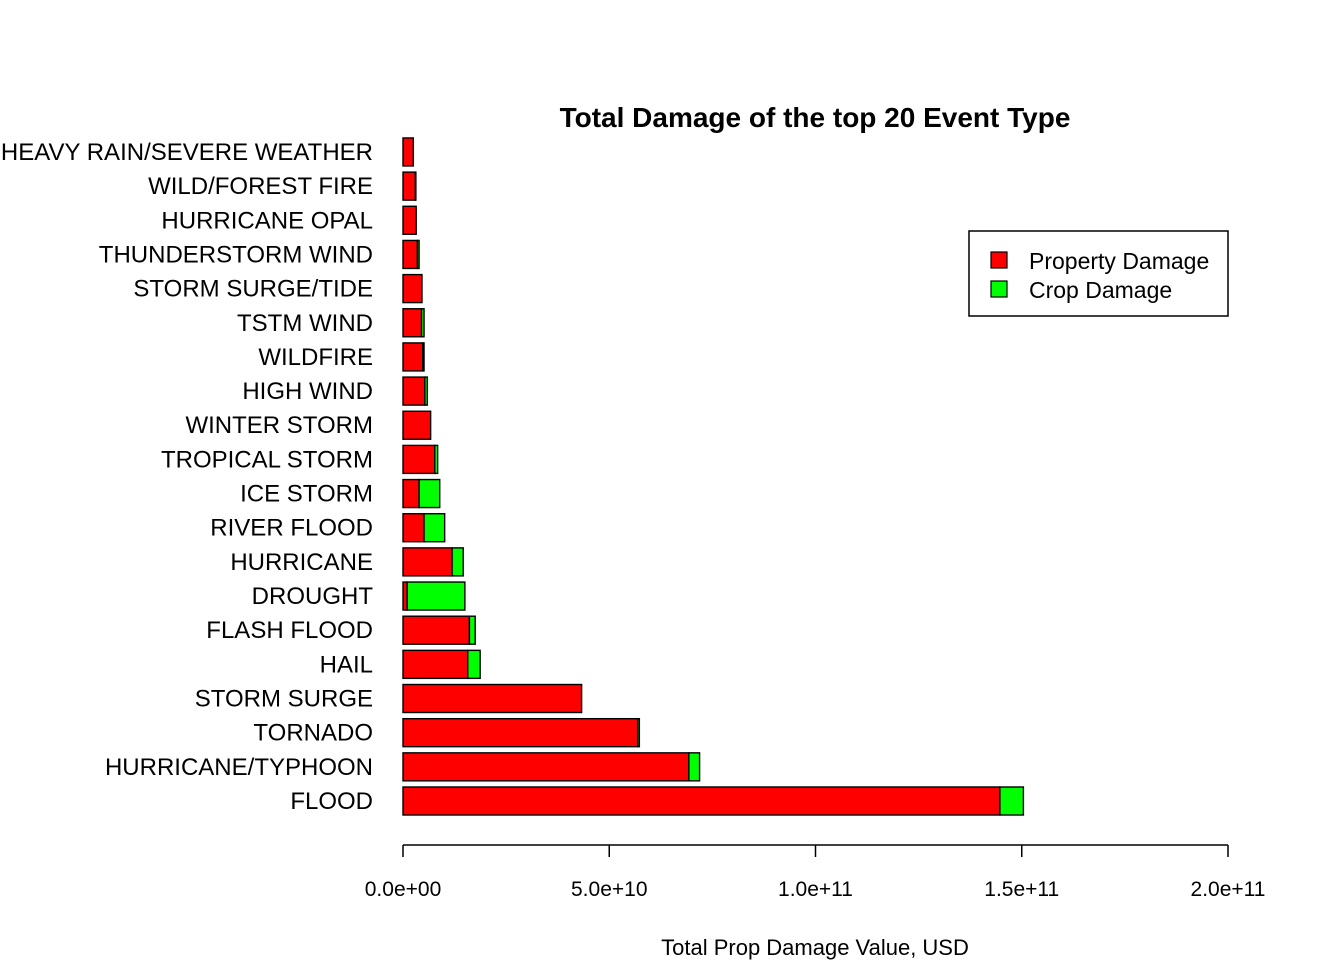 This screenshot has height=960, width=1344. I want to click on bar-wild-forest-fire-crop, so click(415, 186).